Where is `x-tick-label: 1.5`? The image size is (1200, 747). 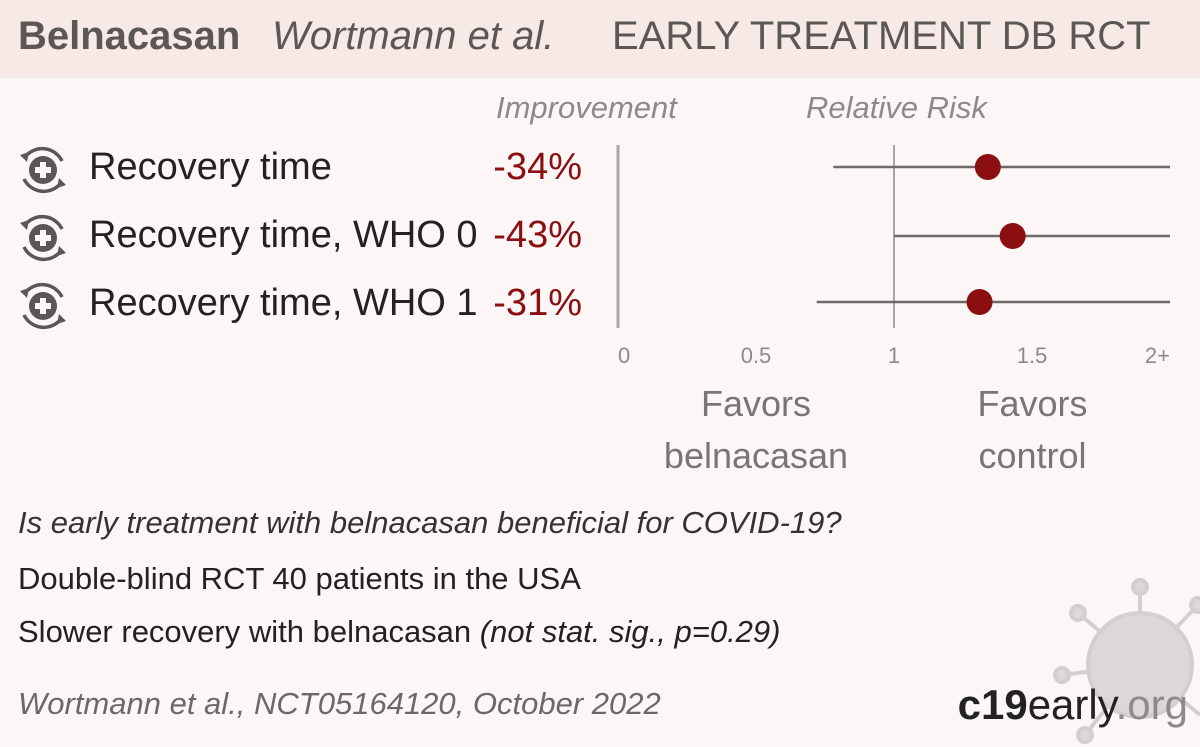 x-tick-label: 1.5 is located at coordinates (1032, 355).